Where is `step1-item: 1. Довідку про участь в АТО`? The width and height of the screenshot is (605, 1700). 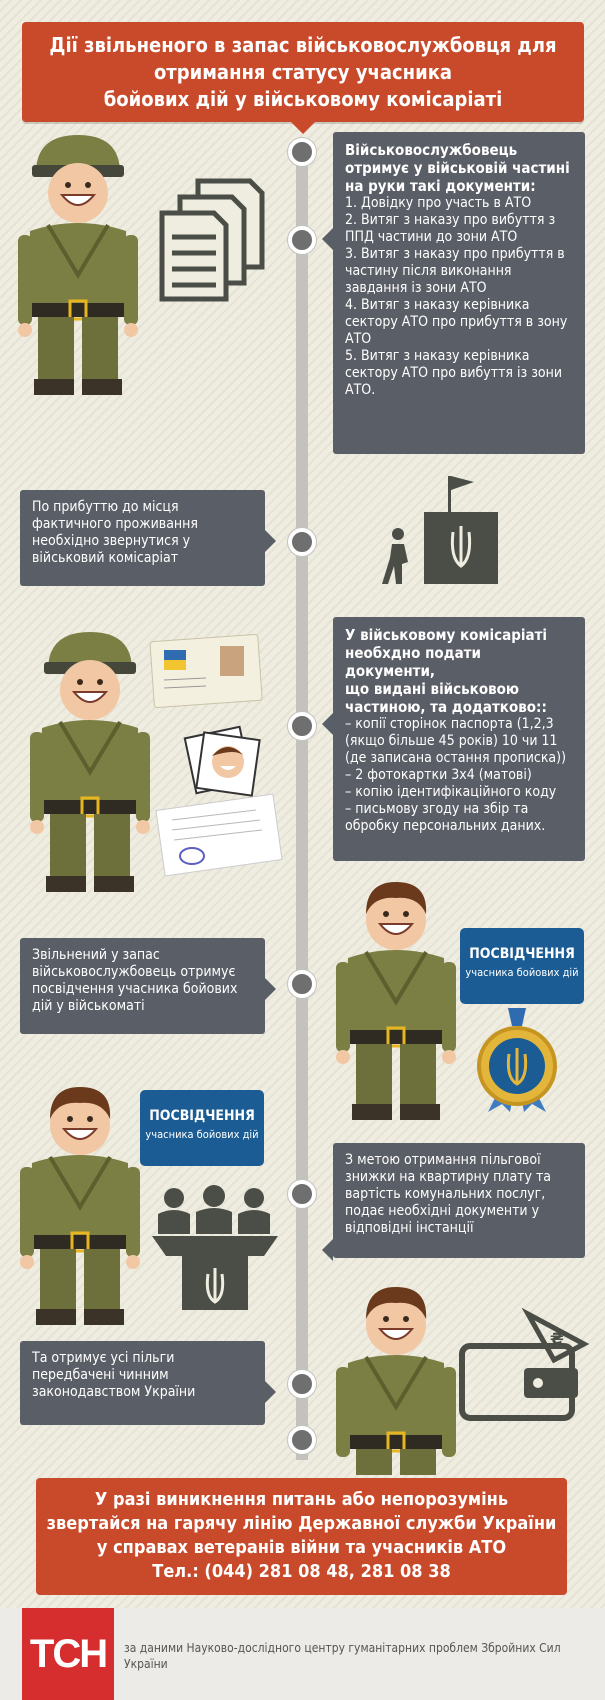 step1-item: 1. Довідку про участь в АТО is located at coordinates (438, 203).